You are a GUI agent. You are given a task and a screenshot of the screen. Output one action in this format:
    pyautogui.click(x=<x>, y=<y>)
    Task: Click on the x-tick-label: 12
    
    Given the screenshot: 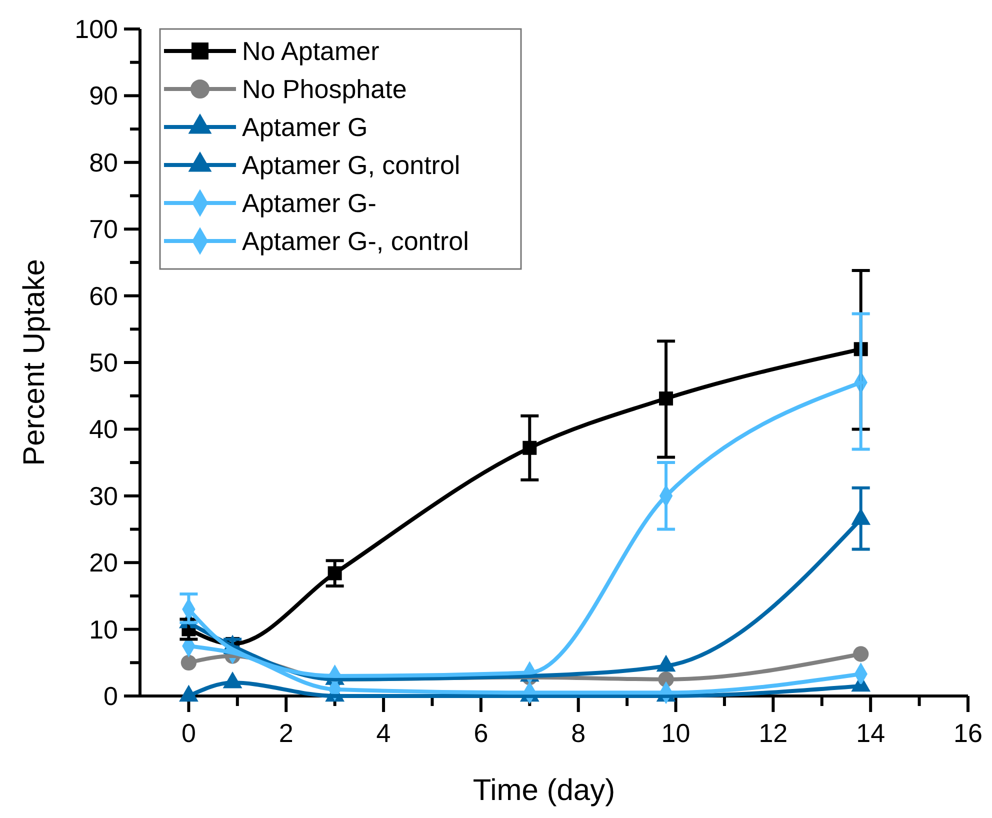 What is the action you would take?
    pyautogui.click(x=773, y=733)
    